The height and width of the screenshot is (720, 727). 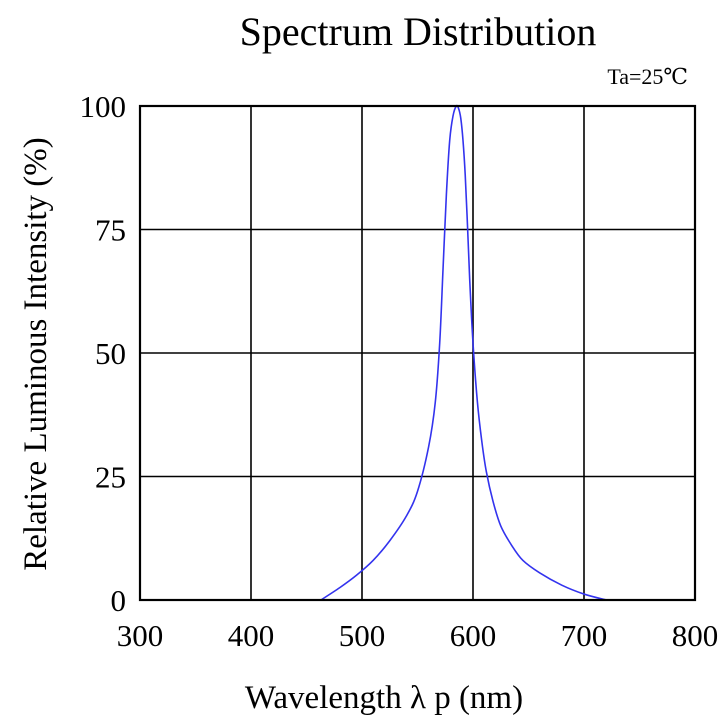 What do you see at coordinates (647, 76) in the screenshot?
I see `temperature-note: Ta=25℃` at bounding box center [647, 76].